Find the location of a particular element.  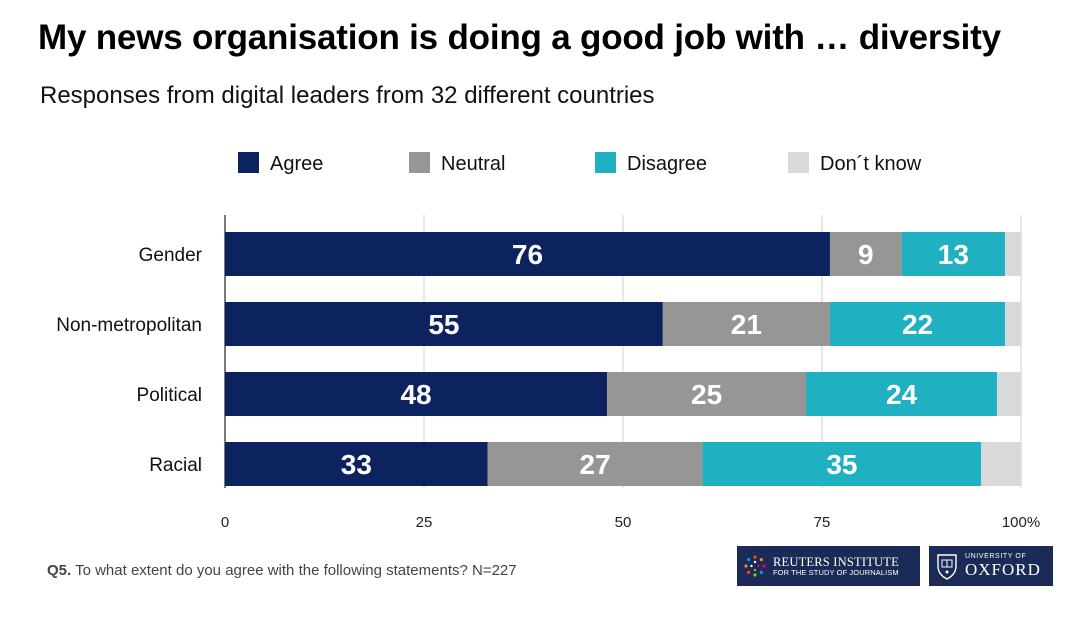

data-label-racial-neutral: 27 is located at coordinates (595, 464).